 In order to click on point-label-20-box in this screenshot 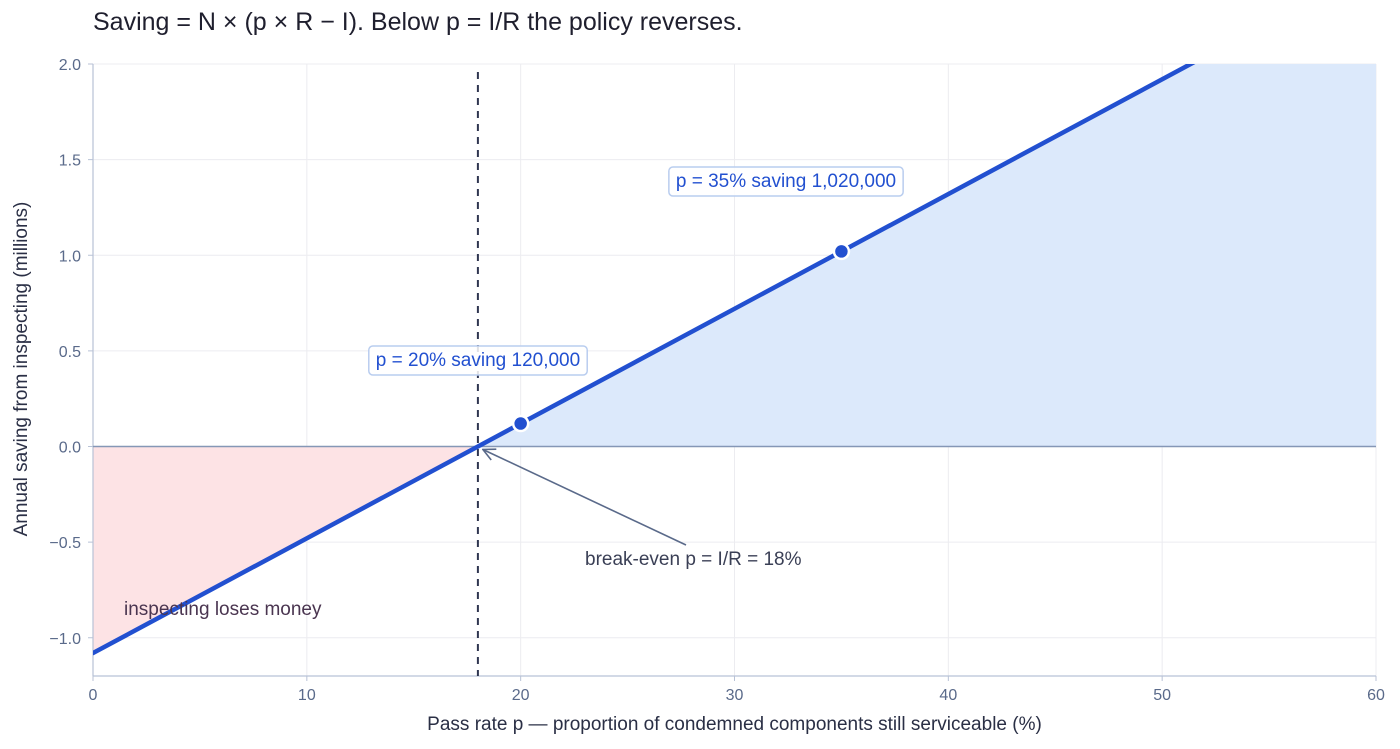, I will do `click(478, 360)`.